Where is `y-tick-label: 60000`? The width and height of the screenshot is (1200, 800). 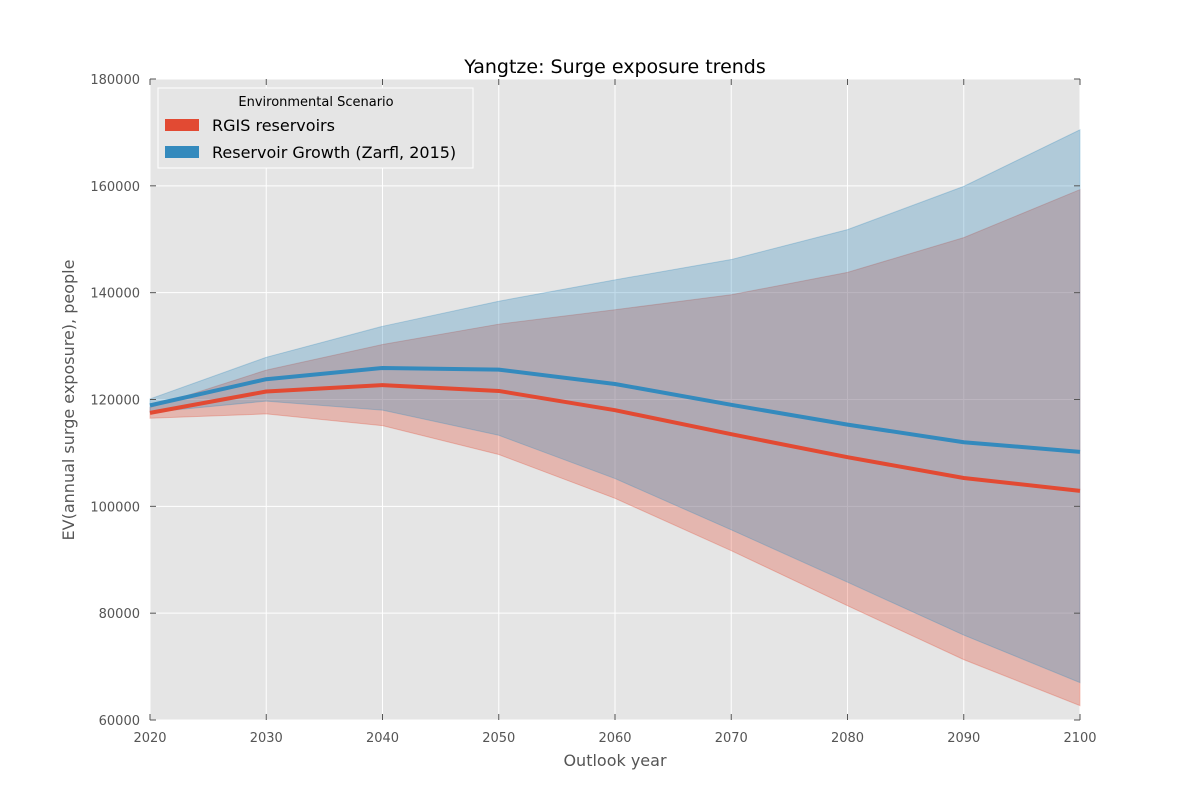 y-tick-label: 60000 is located at coordinates (119, 721).